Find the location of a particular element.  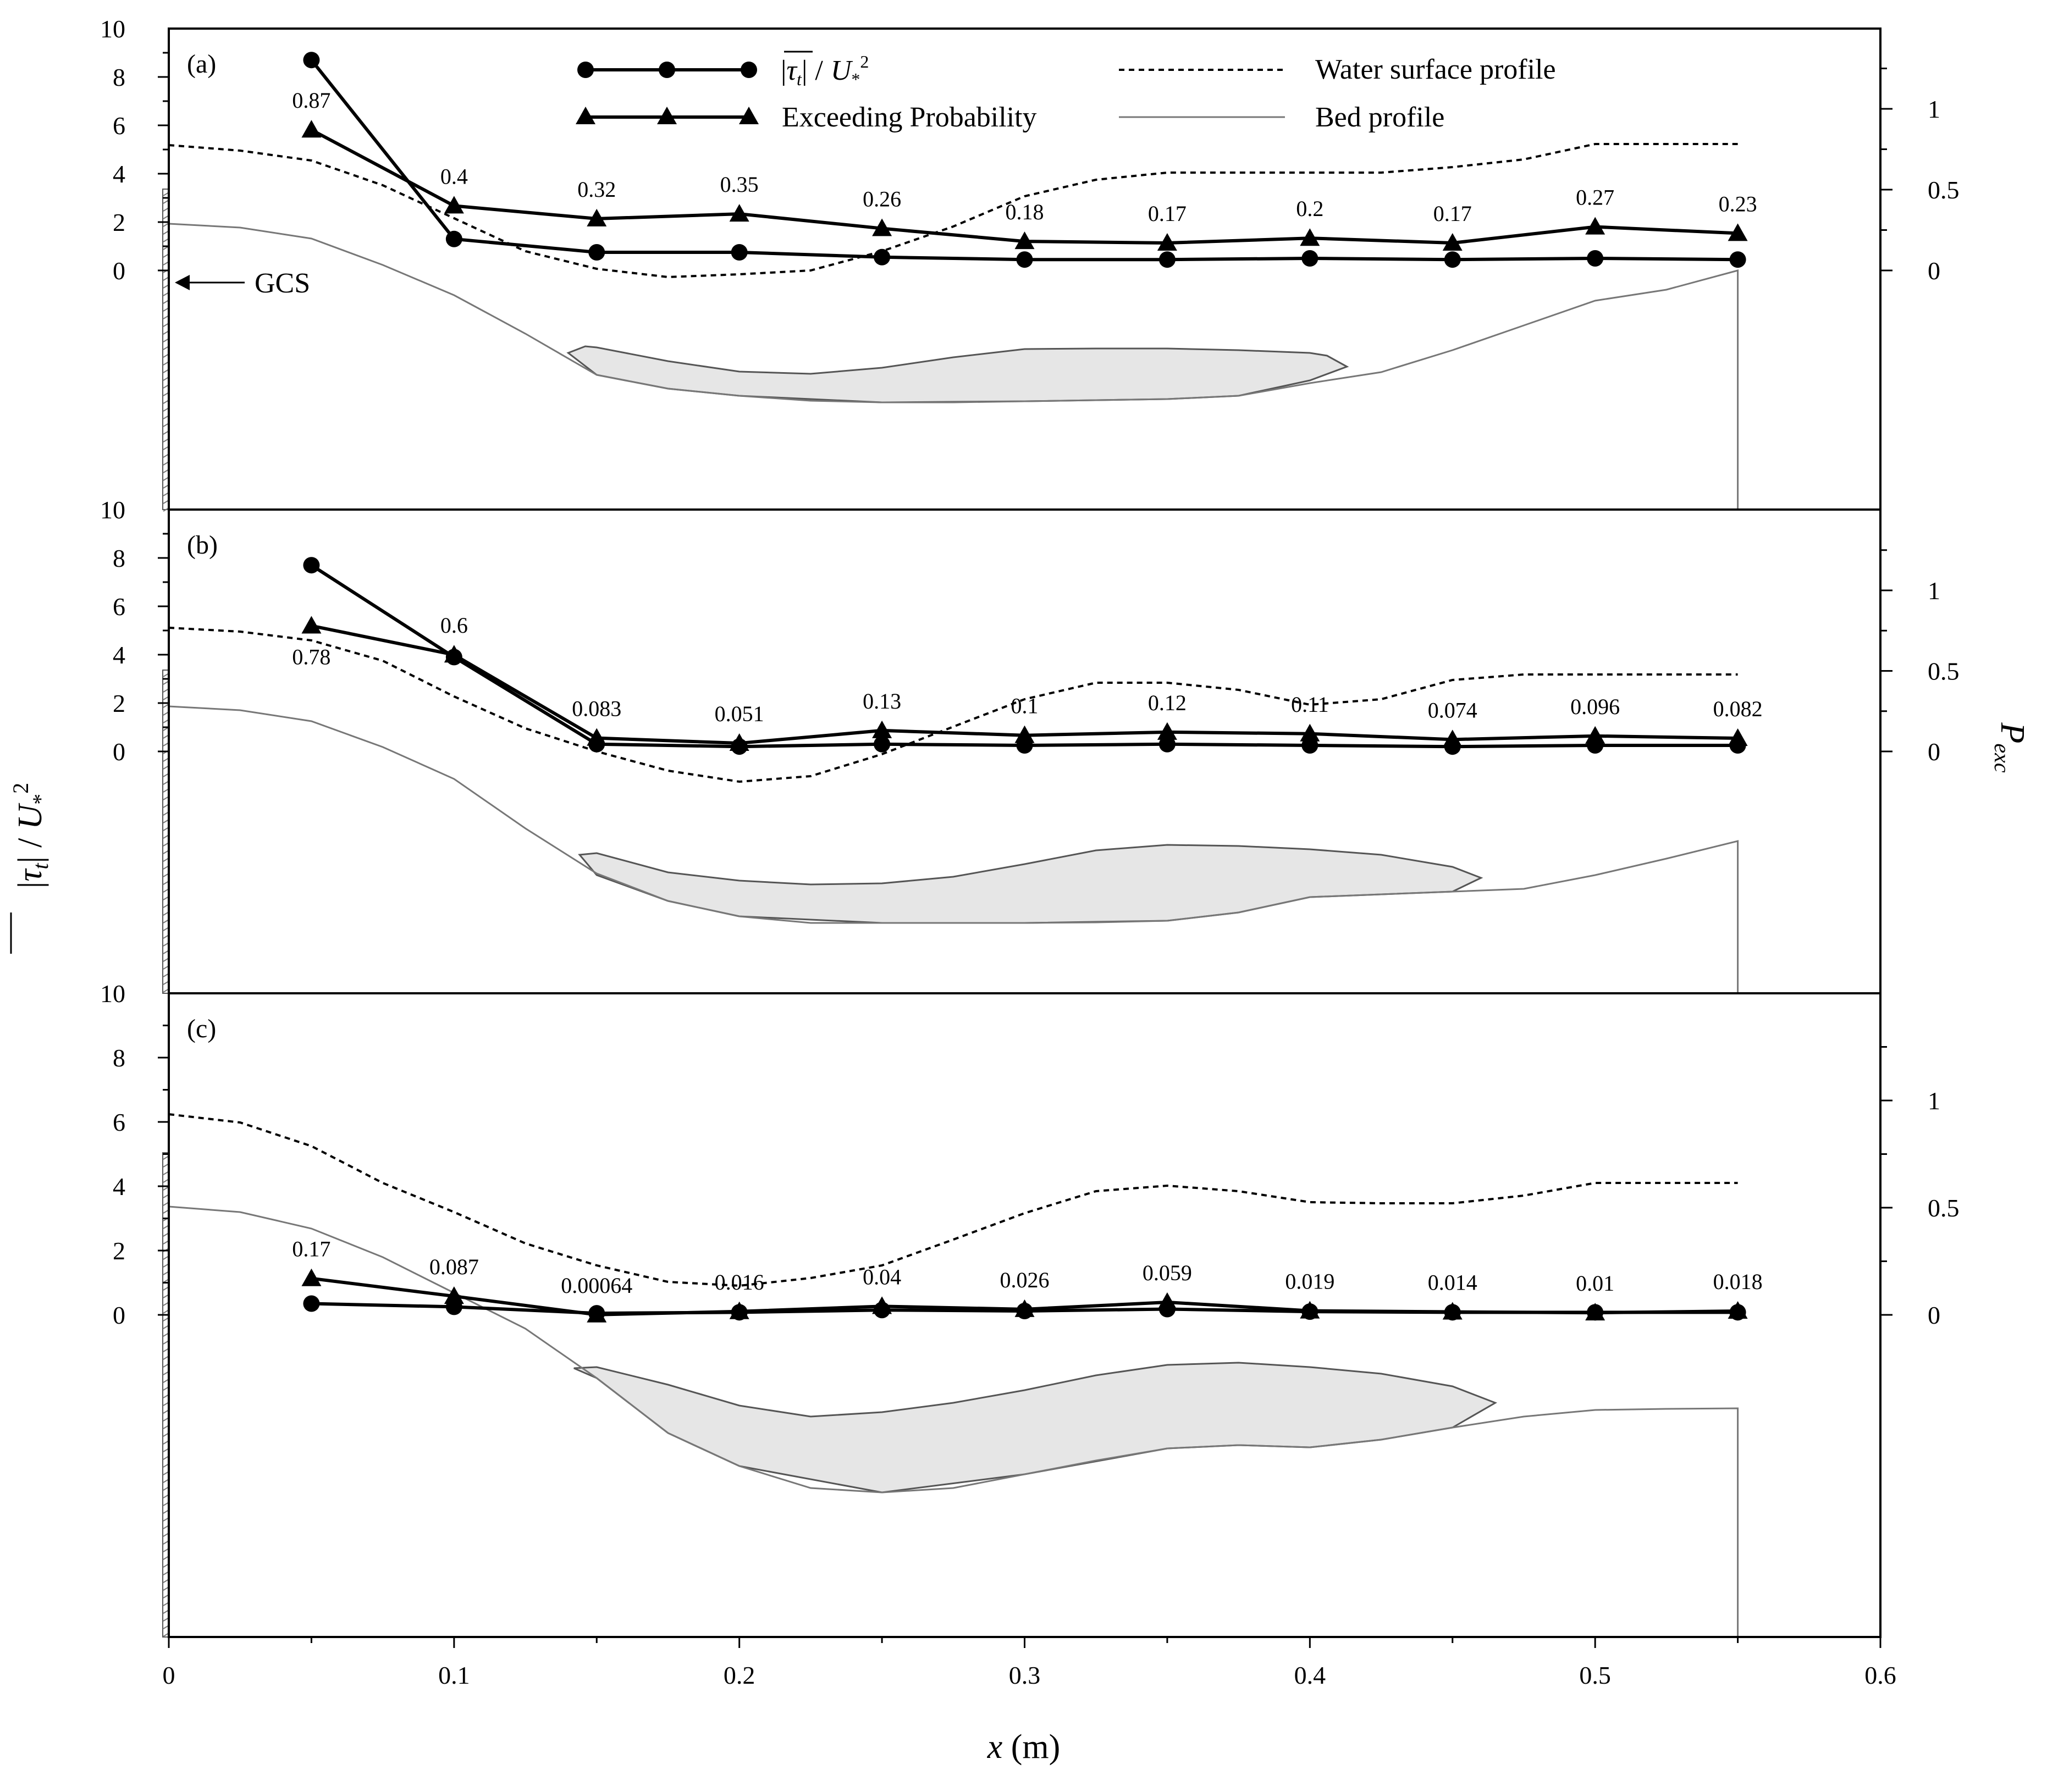

tau-series-line is located at coordinates (1024, 656).